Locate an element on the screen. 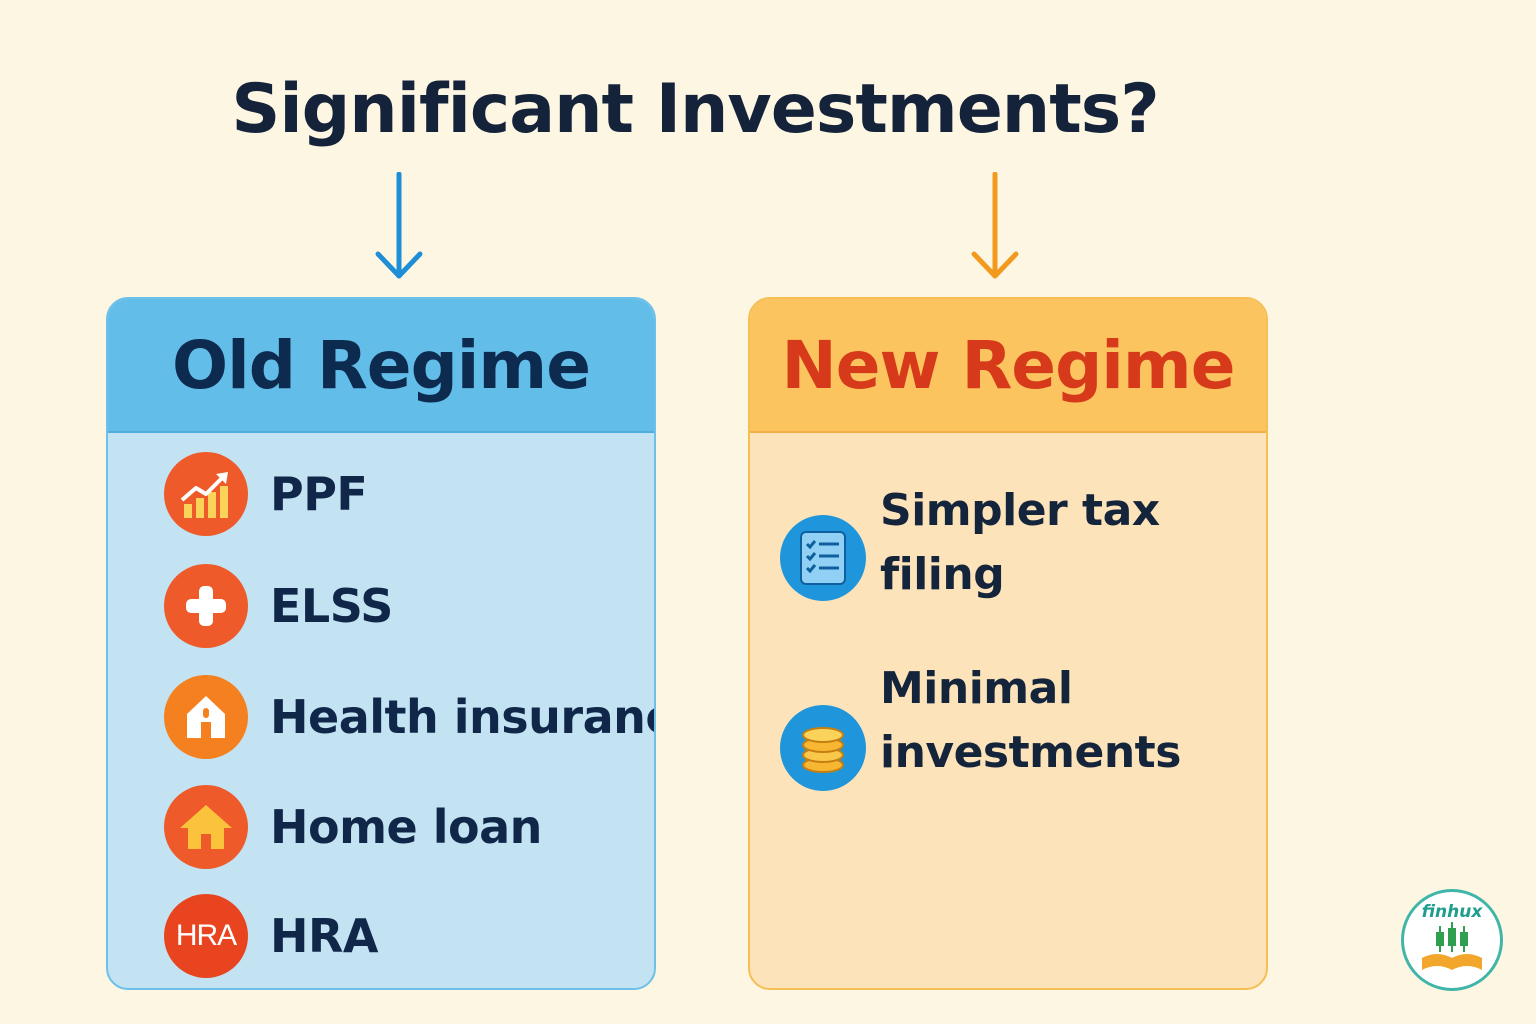 This screenshot has width=1536, height=1024. old-regime-item-label: Health insurance is located at coordinates (462, 717).